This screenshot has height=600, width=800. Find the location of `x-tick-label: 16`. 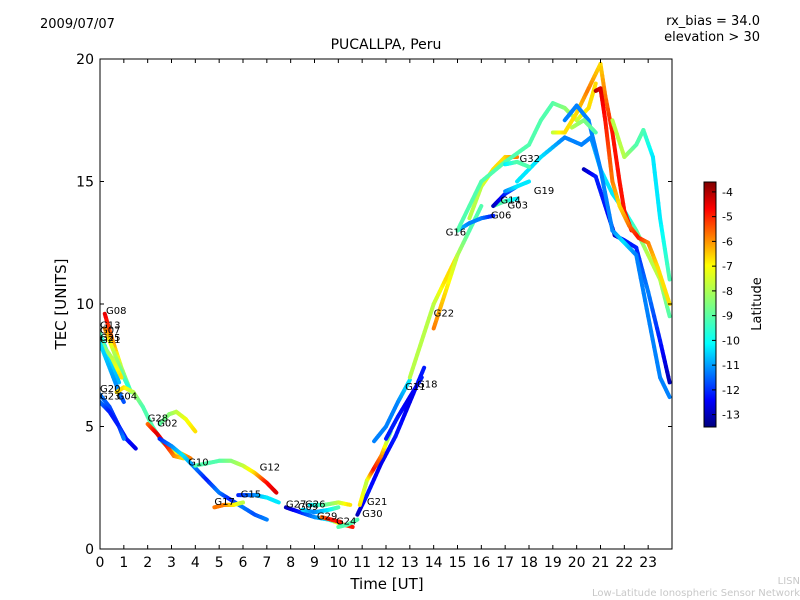

x-tick-label: 16 is located at coordinates (481, 563).